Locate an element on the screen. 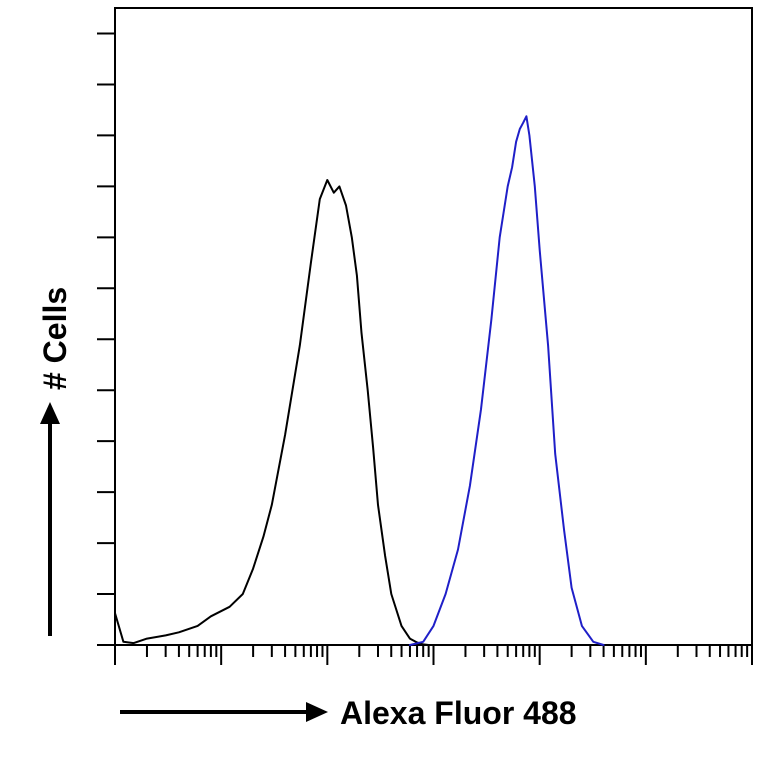 The width and height of the screenshot is (764, 764). y-axis-ticks is located at coordinates (106, 339).